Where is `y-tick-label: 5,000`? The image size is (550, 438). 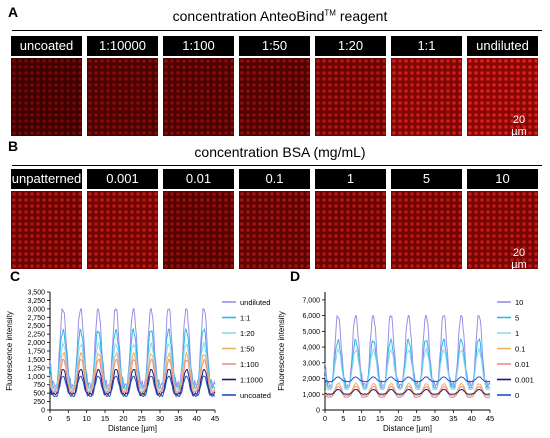
y-tick-label: 5,000 is located at coordinates (311, 332).